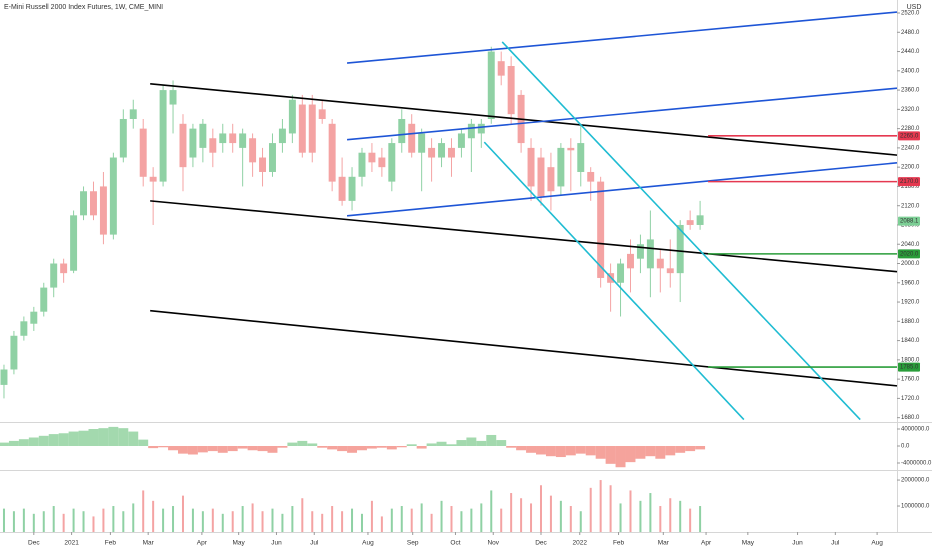 The height and width of the screenshot is (550, 932). I want to click on y-tick-label: 2360.0, so click(910, 91).